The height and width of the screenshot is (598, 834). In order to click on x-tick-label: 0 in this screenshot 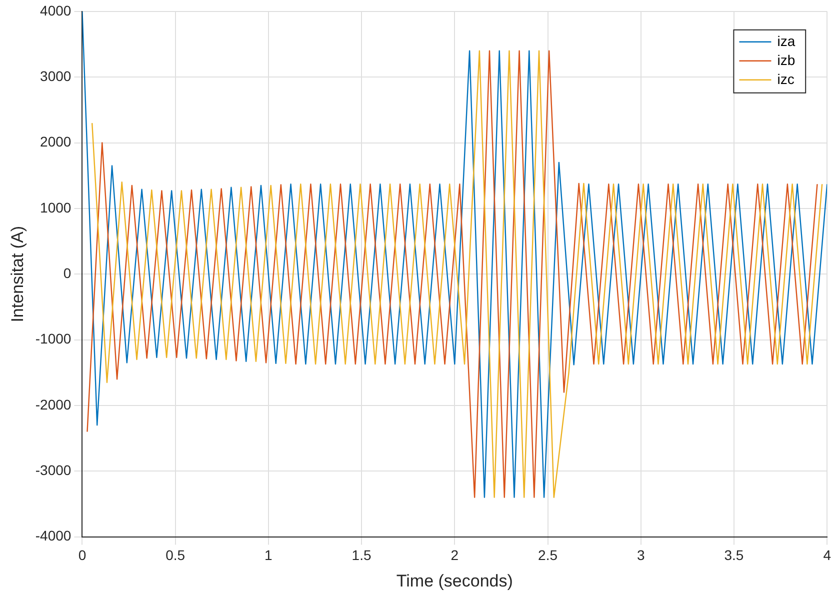, I will do `click(82, 555)`.